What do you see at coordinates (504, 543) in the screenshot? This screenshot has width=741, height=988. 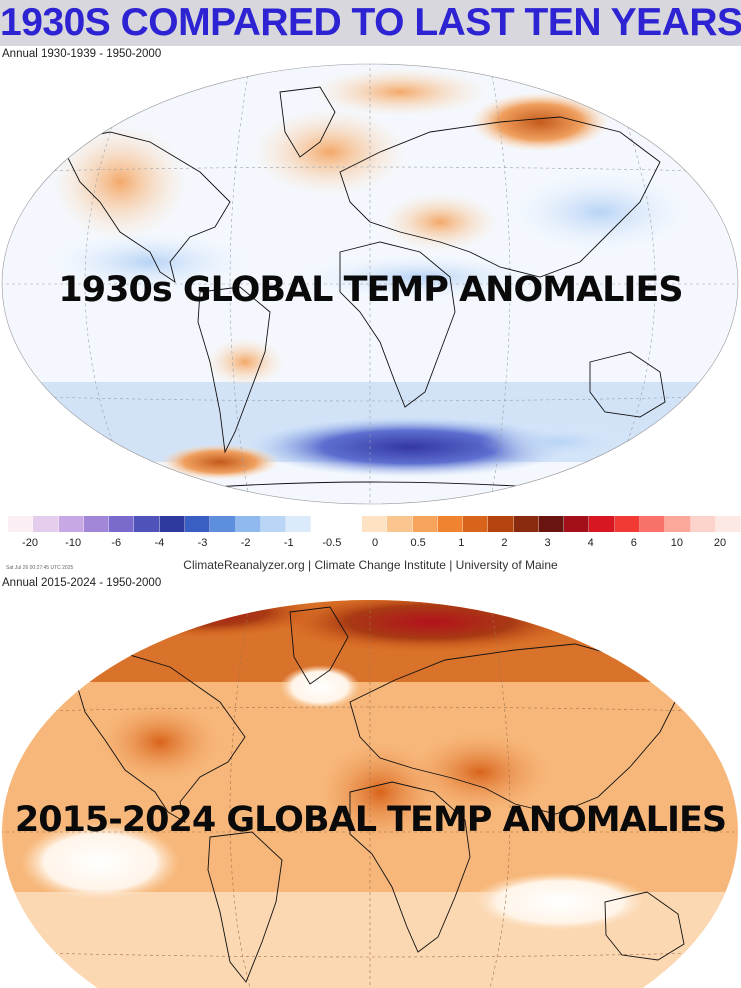 I see `color-scale-tick-label: 2` at bounding box center [504, 543].